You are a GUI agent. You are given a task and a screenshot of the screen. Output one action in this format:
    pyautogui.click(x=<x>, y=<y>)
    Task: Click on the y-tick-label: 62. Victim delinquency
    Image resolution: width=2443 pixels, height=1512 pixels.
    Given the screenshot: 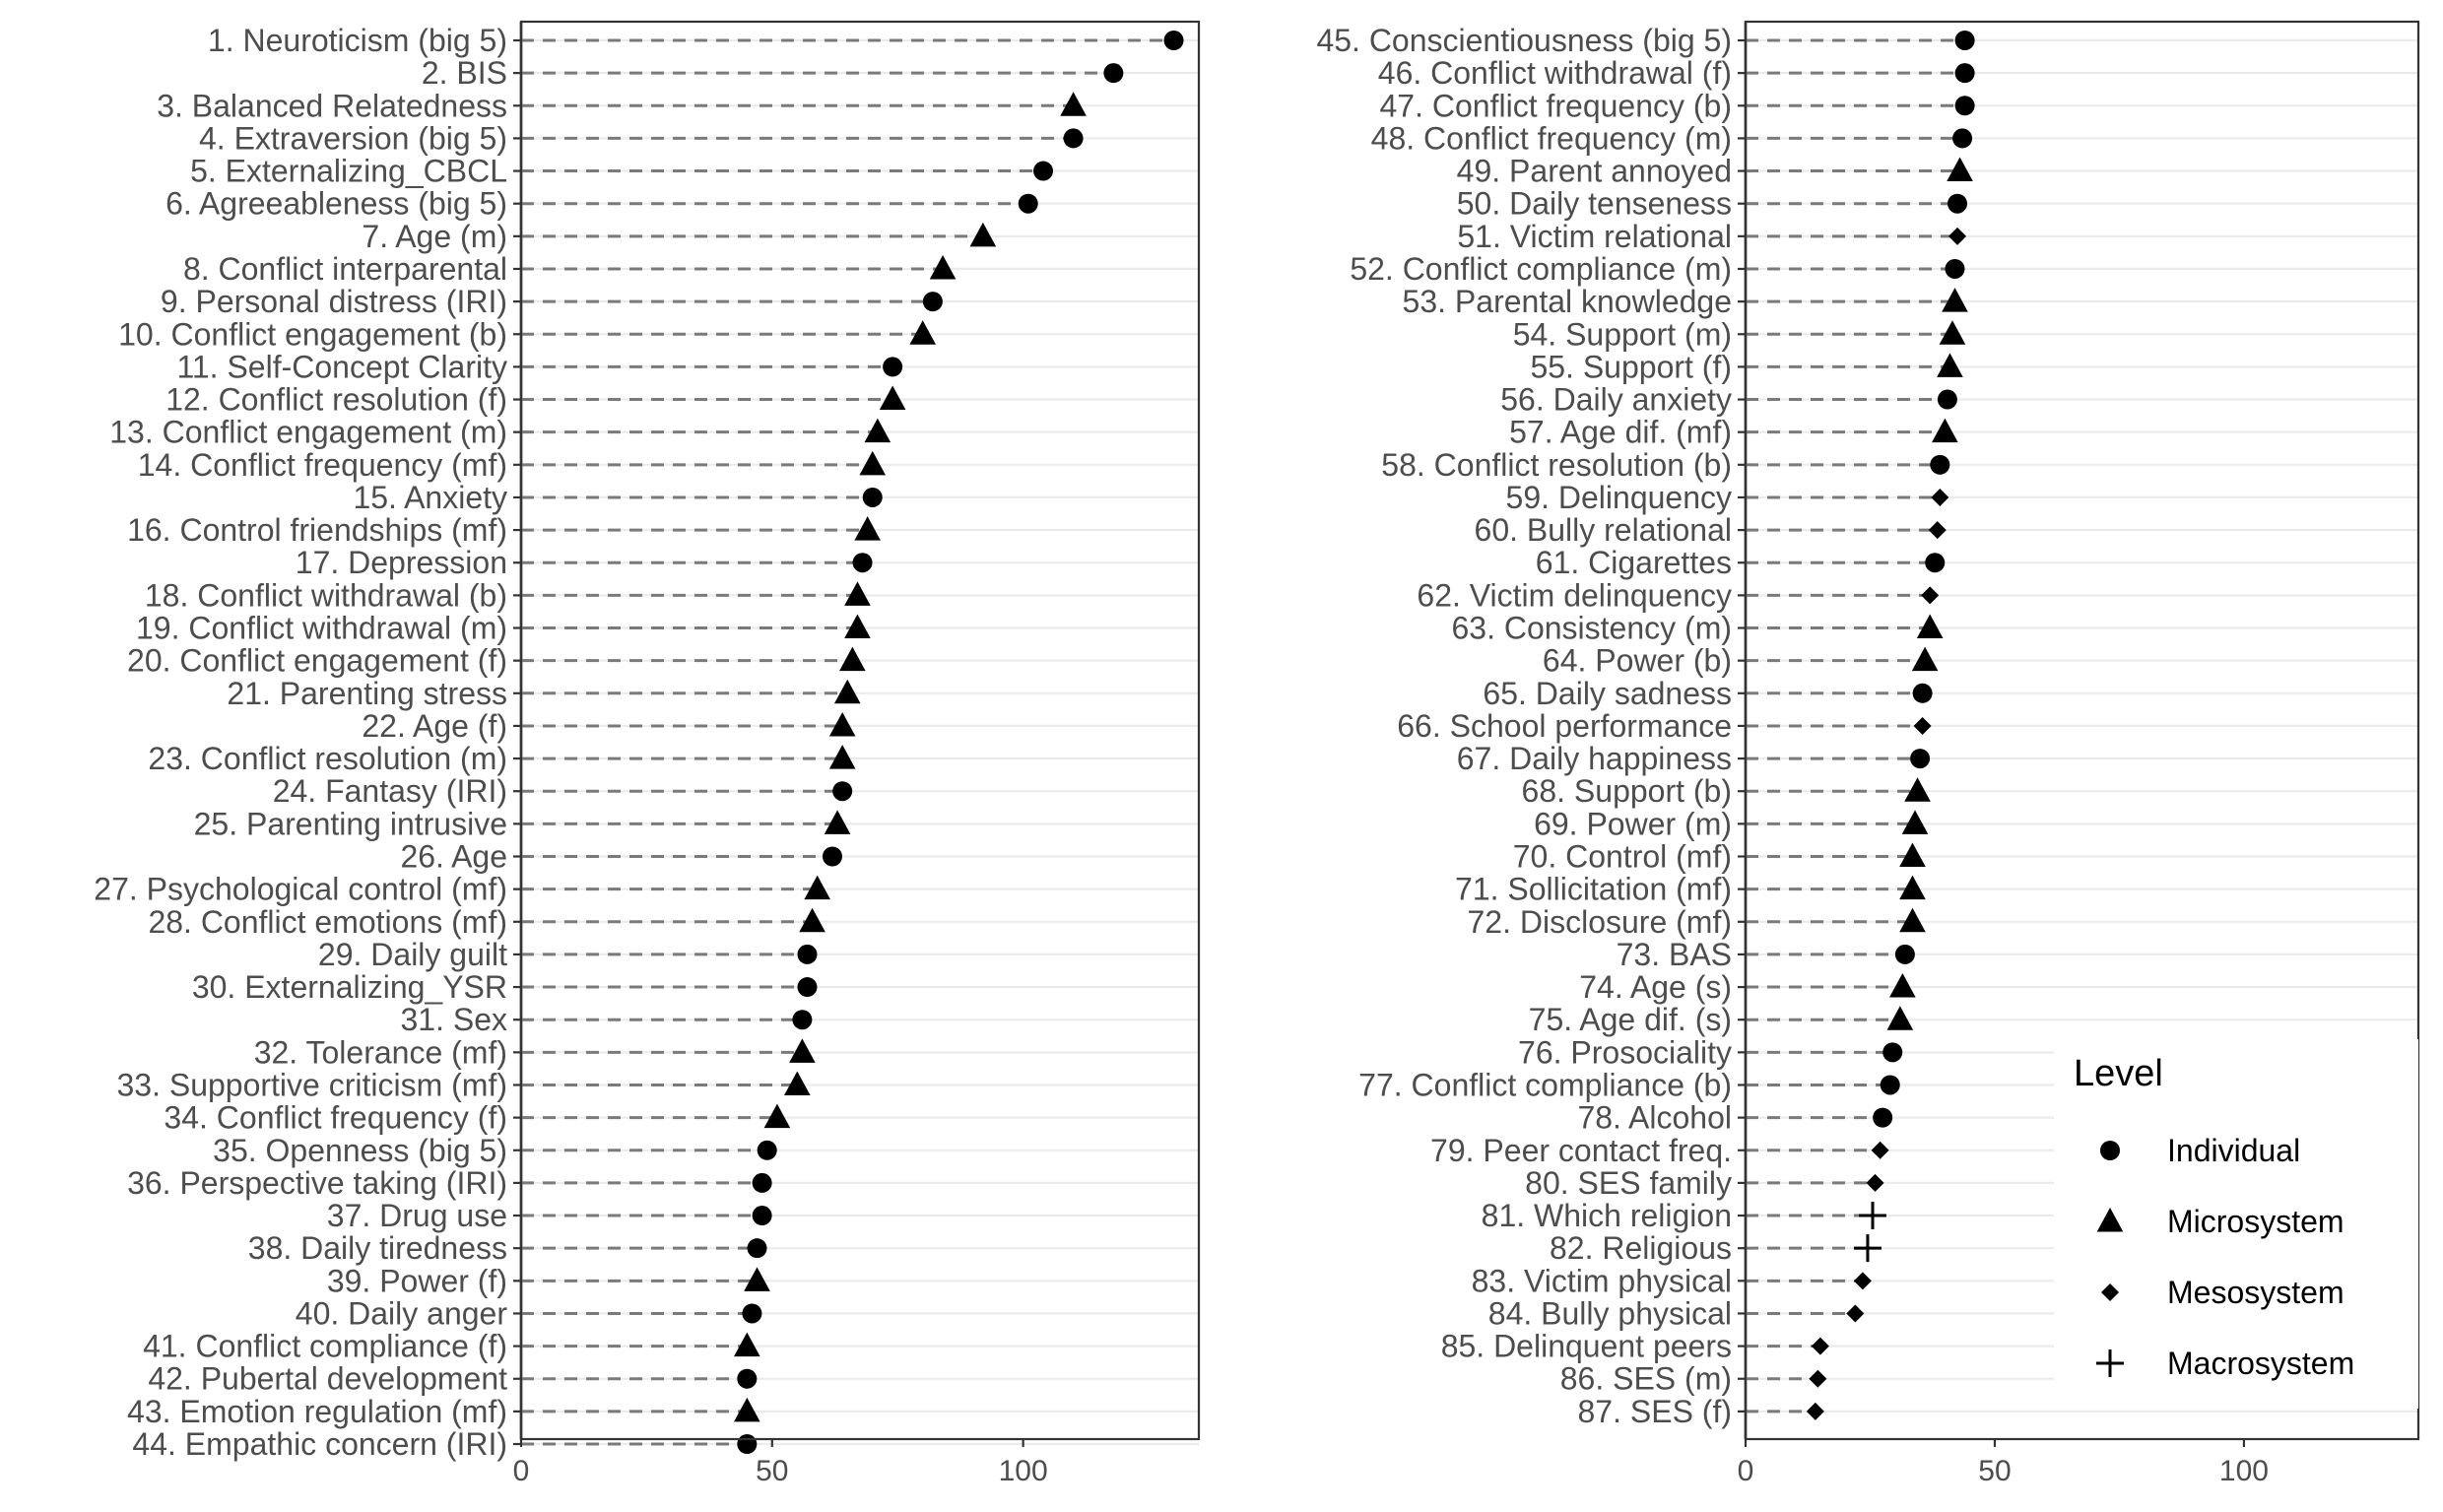 What is the action you would take?
    pyautogui.click(x=1574, y=595)
    